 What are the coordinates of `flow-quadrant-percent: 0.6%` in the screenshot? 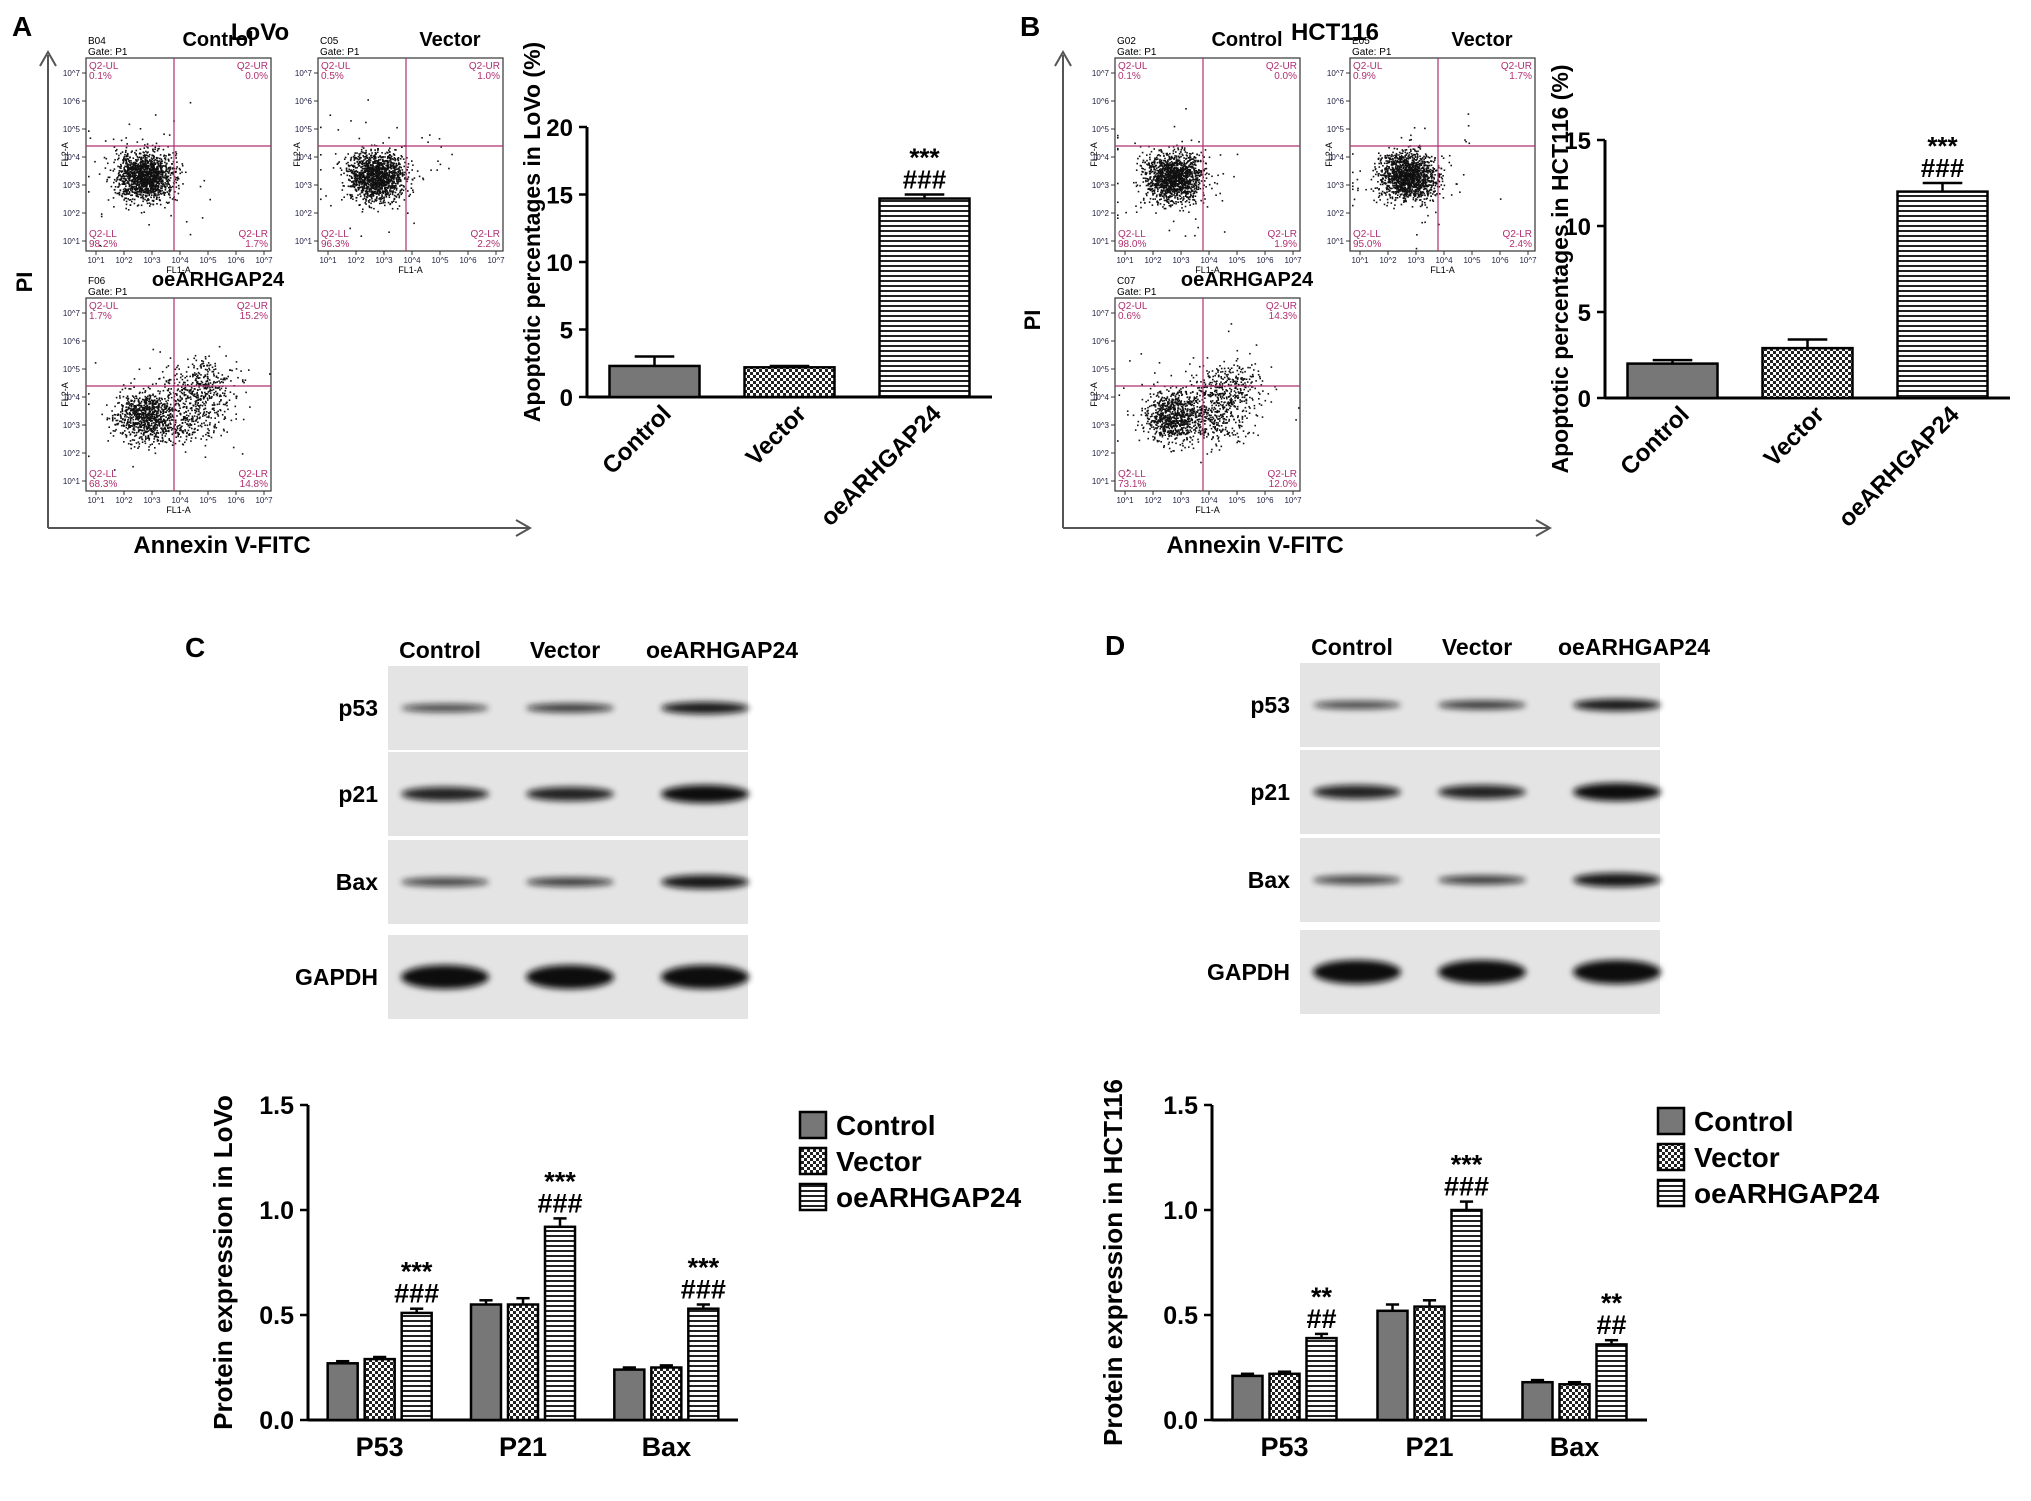 It's located at (1129, 316).